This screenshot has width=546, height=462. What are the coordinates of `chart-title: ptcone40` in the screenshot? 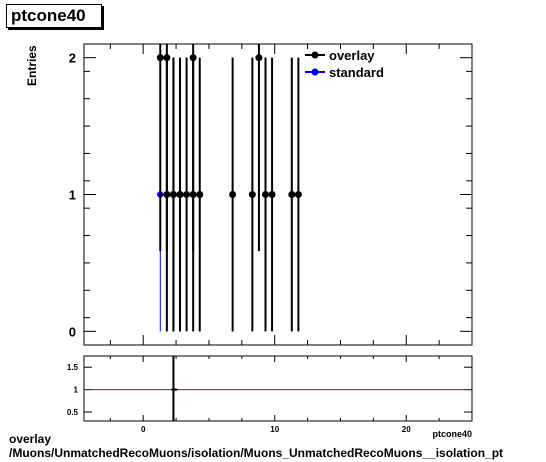 It's located at (54, 16).